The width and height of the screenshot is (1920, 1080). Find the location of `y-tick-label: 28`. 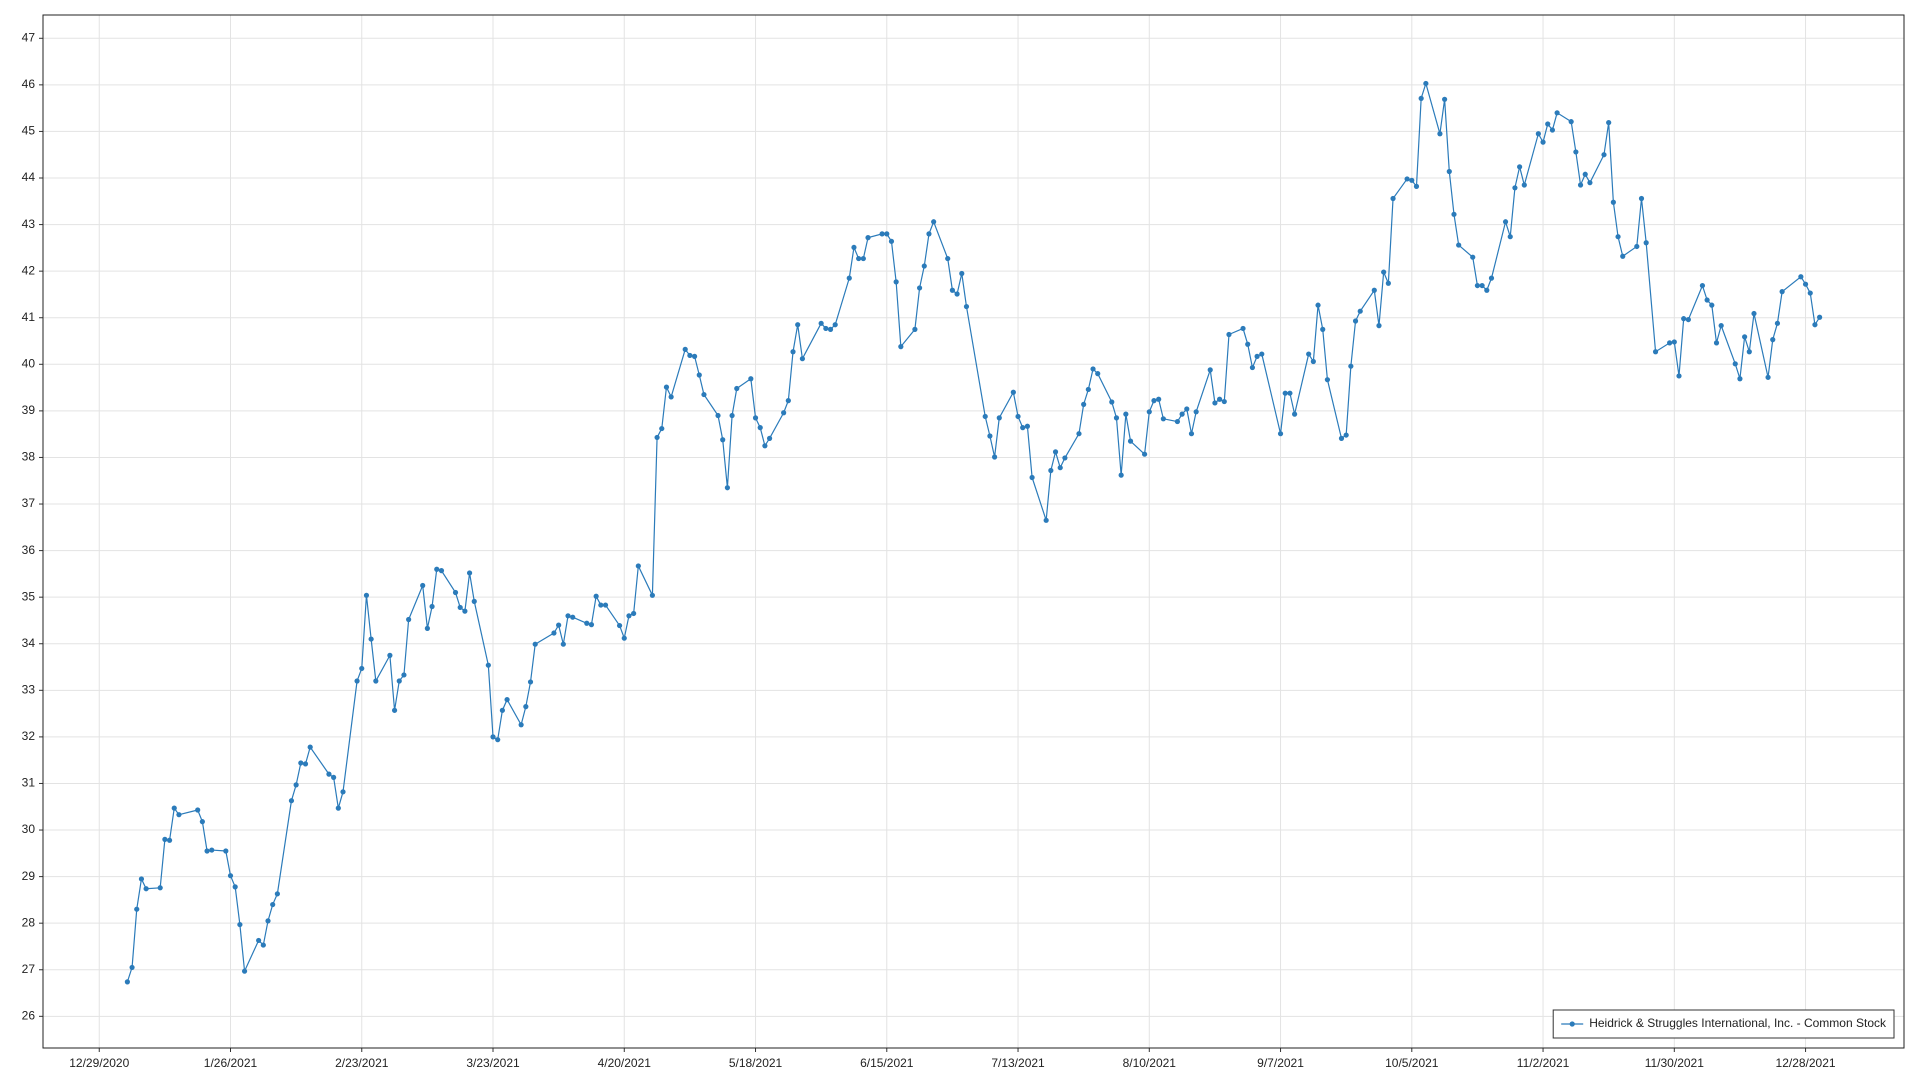

y-tick-label: 28 is located at coordinates (29, 922).